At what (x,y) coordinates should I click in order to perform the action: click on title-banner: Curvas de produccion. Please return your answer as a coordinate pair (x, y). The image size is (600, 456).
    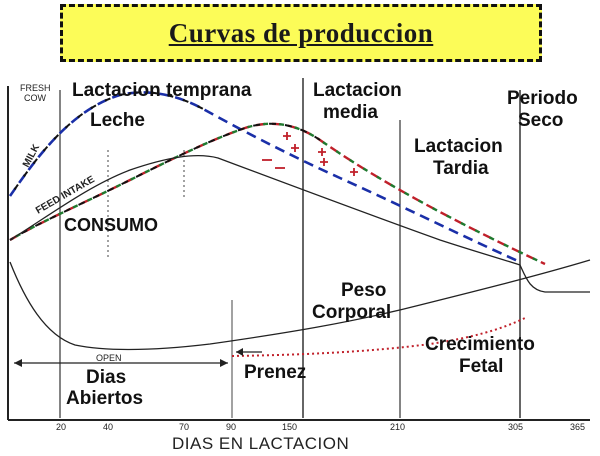
    Looking at the image, I should click on (301, 33).